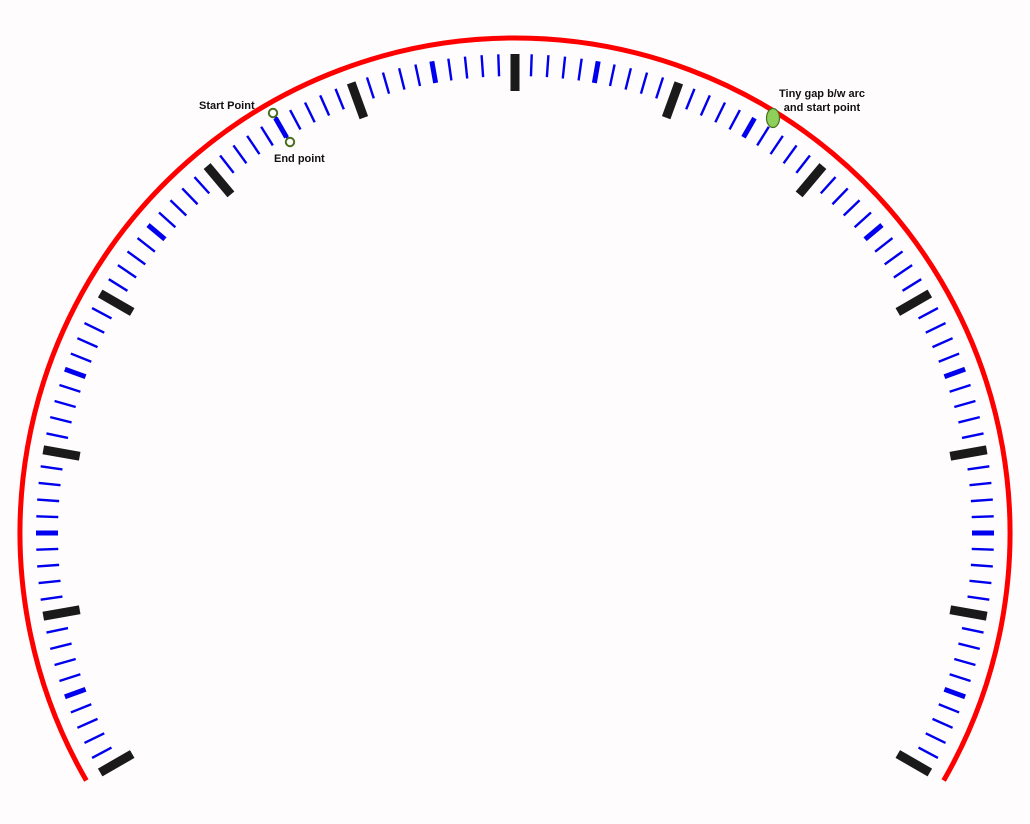 The image size is (1030, 824). What do you see at coordinates (822, 94) in the screenshot?
I see `gap-note-line-1: Tiny gap b/w arc` at bounding box center [822, 94].